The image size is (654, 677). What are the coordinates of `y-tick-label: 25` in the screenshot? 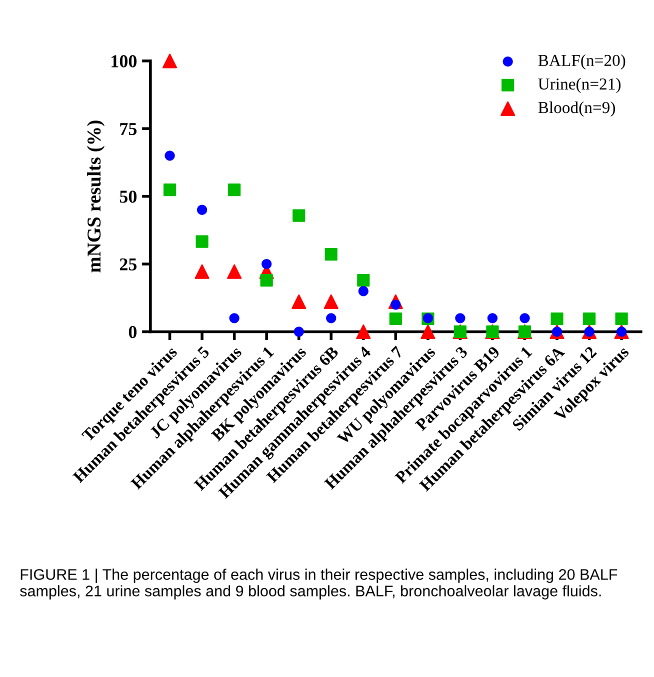 It's located at (128, 264).